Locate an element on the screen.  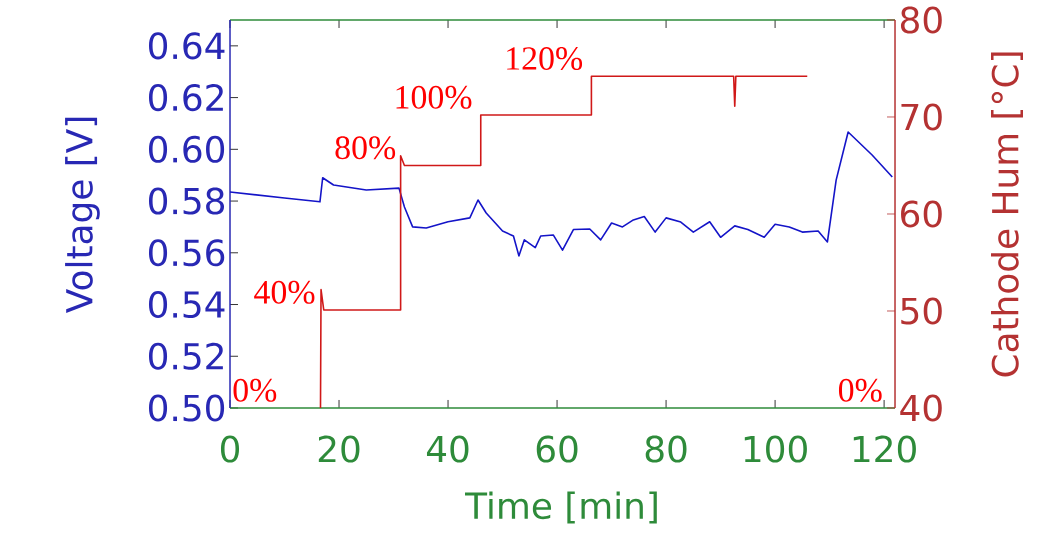
line-series is located at coordinates (562, 194).